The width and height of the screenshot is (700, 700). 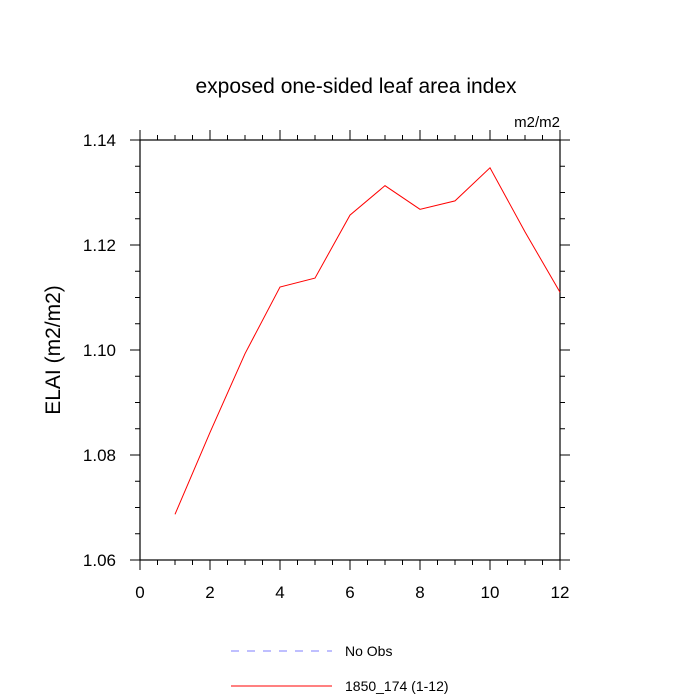 What do you see at coordinates (490, 592) in the screenshot?
I see `x-tick-label: 10` at bounding box center [490, 592].